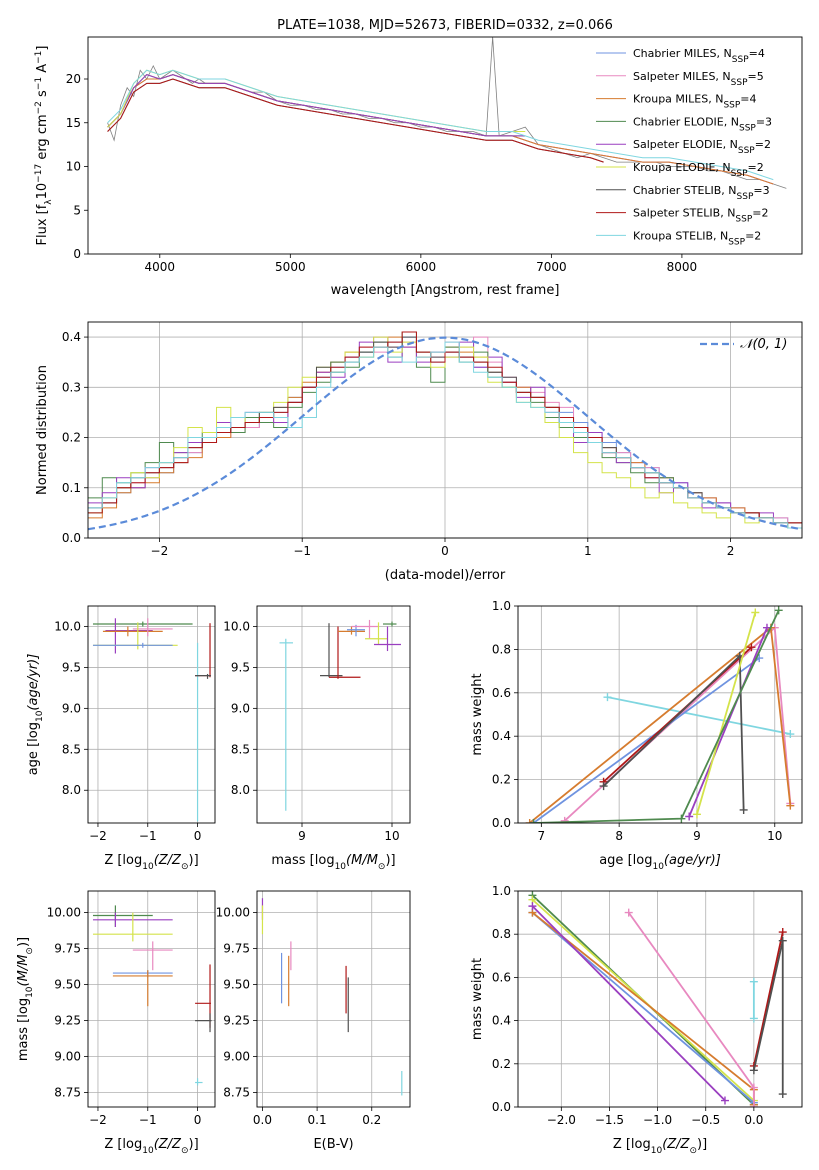 The height and width of the screenshot is (1170, 819). I want to click on mass-weight-vs-age-y-label: mass weight, so click(477, 714).